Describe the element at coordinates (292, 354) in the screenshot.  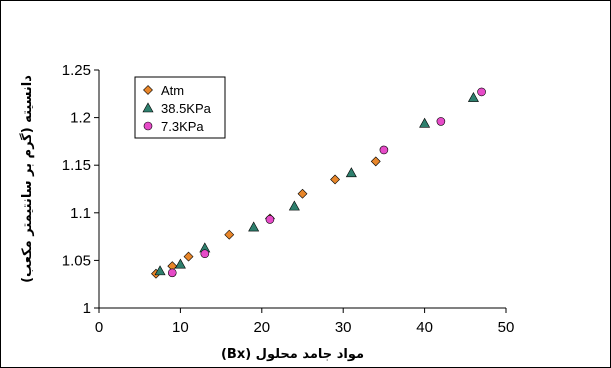
I see `x-axis-label: مواد جامد محلول (Bx)` at that location.